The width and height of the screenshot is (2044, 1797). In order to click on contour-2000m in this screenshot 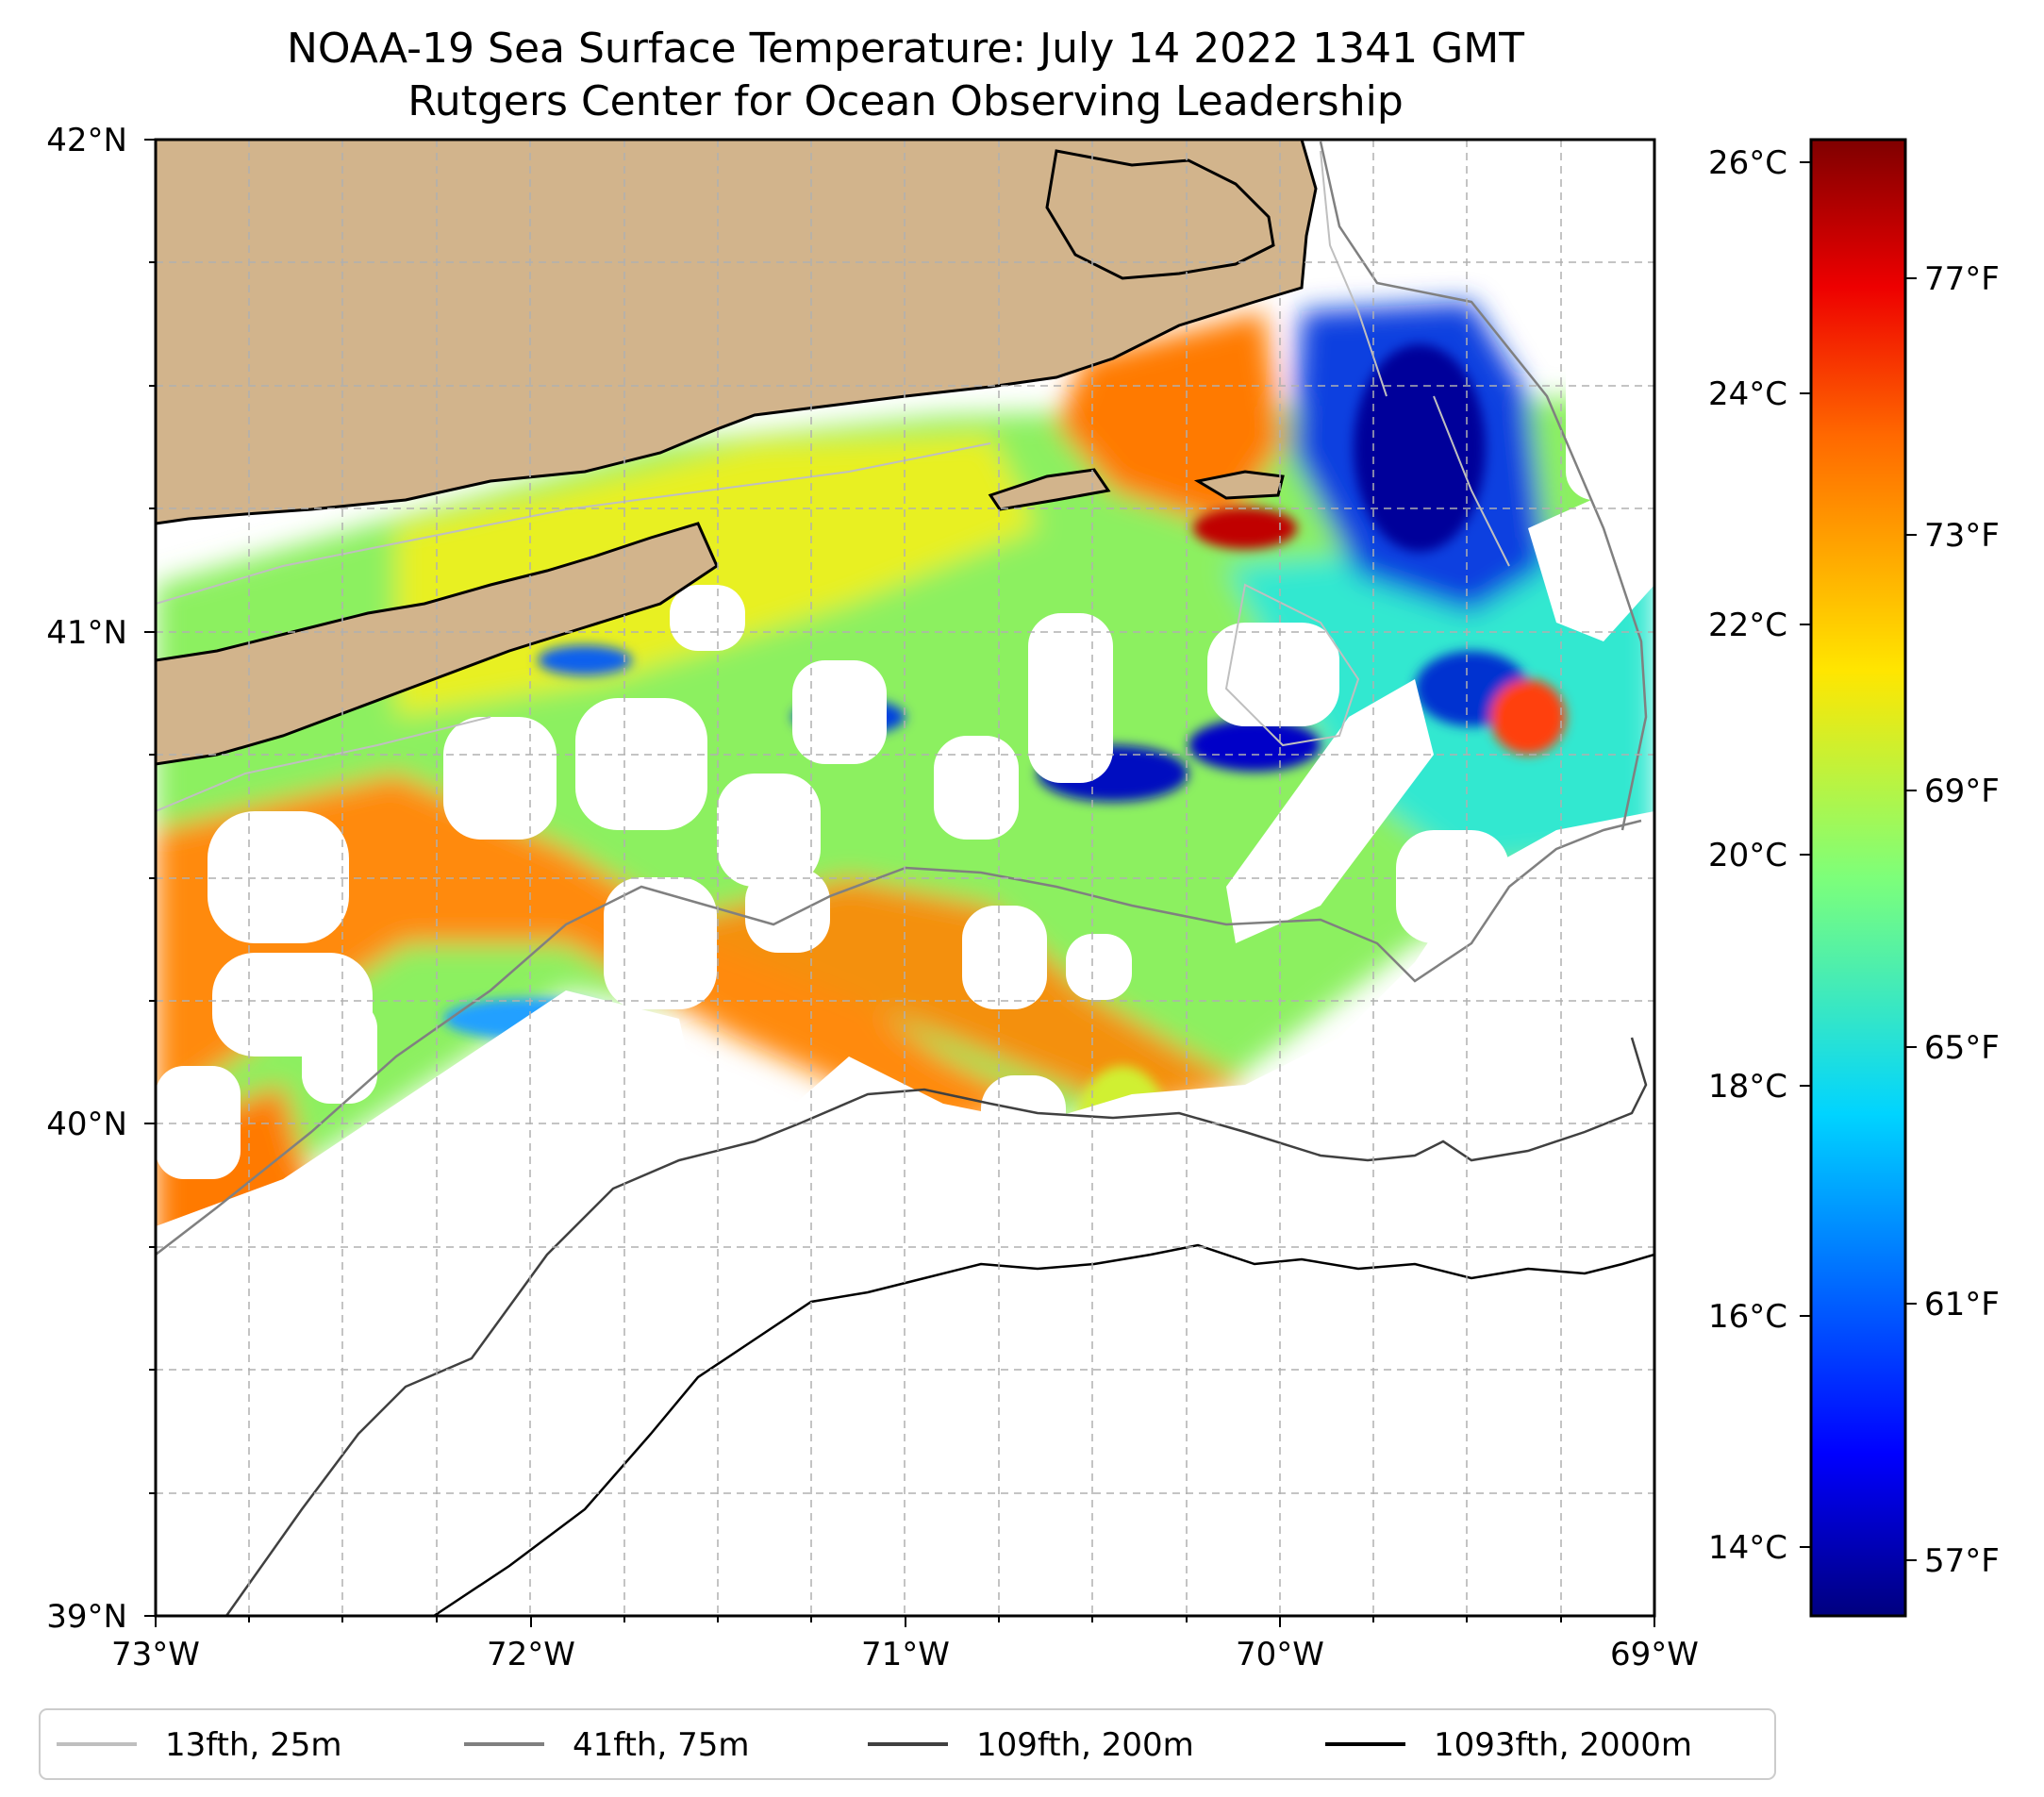, I will do `click(1043, 1429)`.